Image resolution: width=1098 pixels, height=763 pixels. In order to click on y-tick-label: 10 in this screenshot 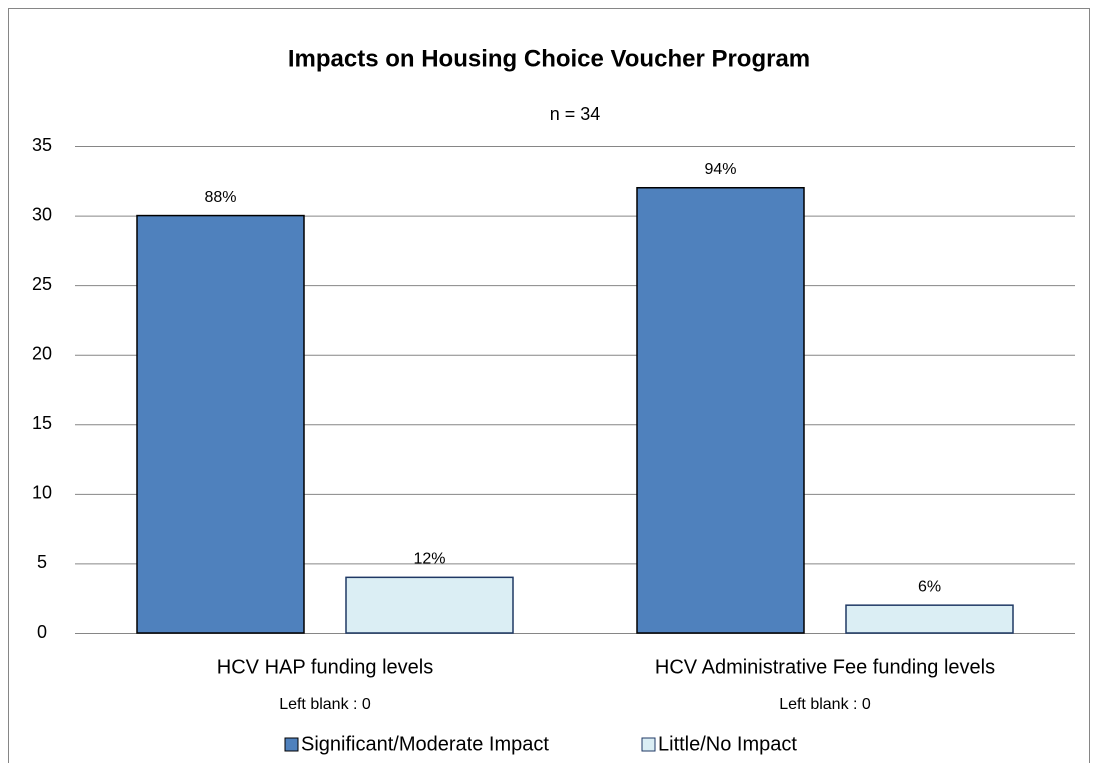, I will do `click(42, 493)`.